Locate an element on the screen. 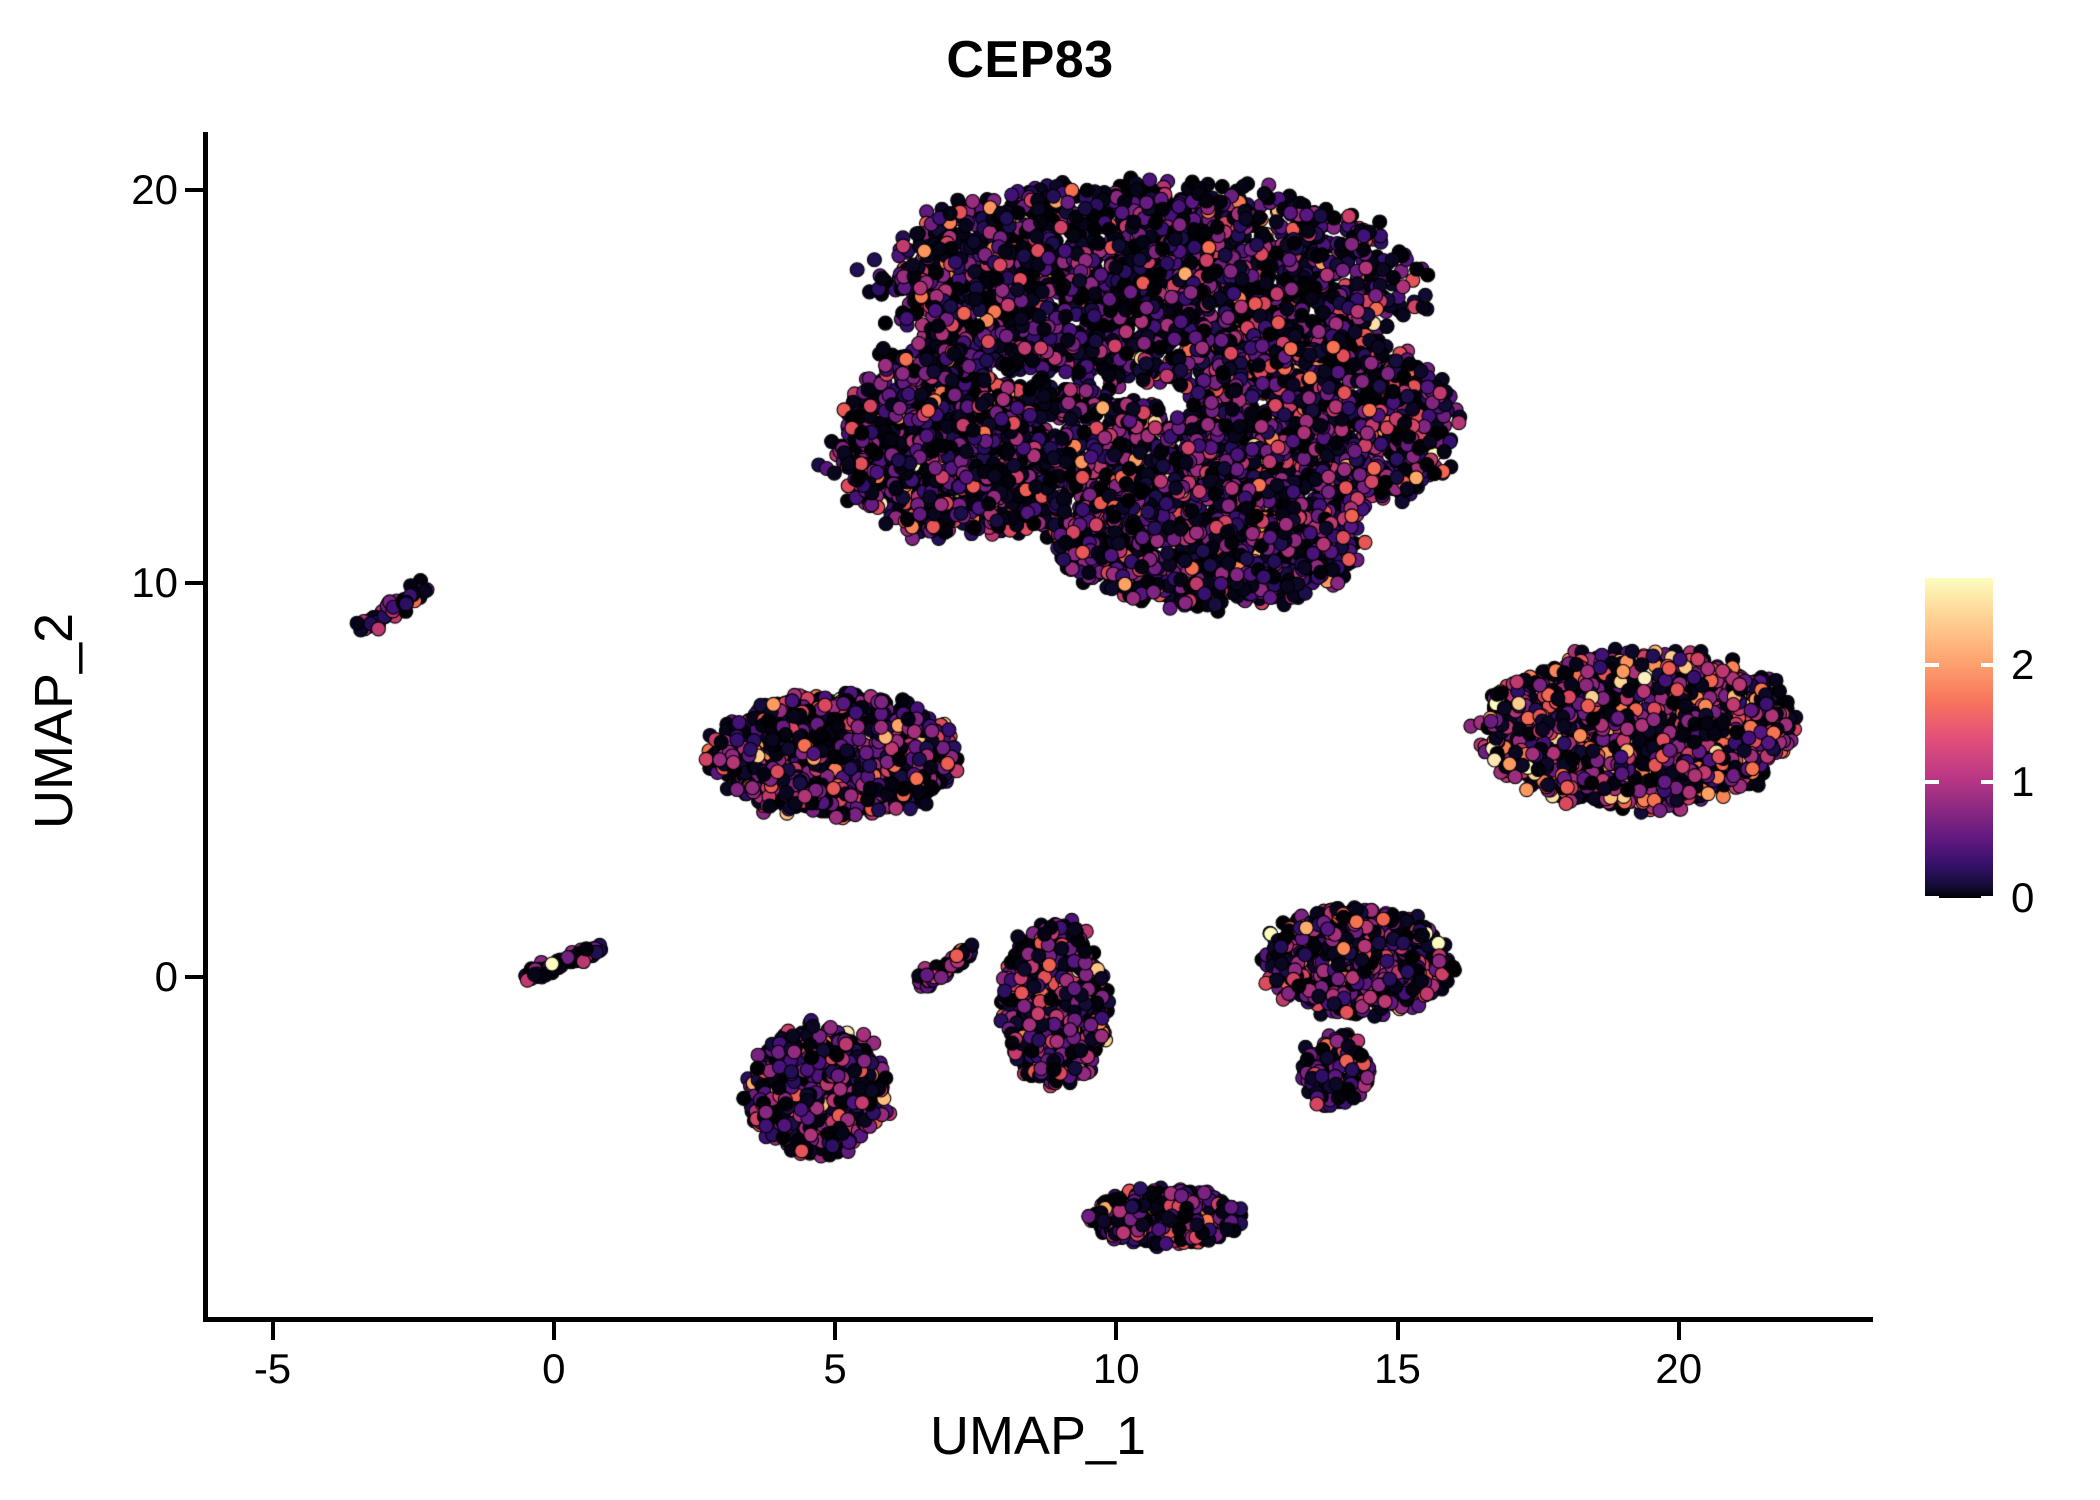  x-tick-label: 0 is located at coordinates (554, 1368).